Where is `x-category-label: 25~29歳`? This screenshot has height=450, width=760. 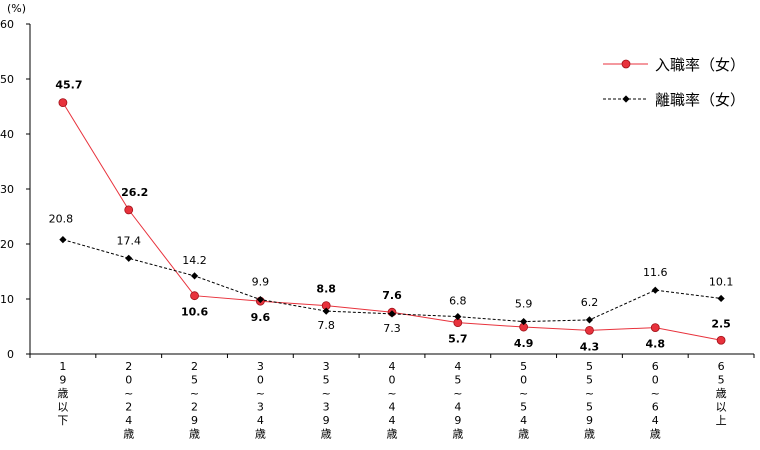
x-category-label: 25~29歳 is located at coordinates (194, 400).